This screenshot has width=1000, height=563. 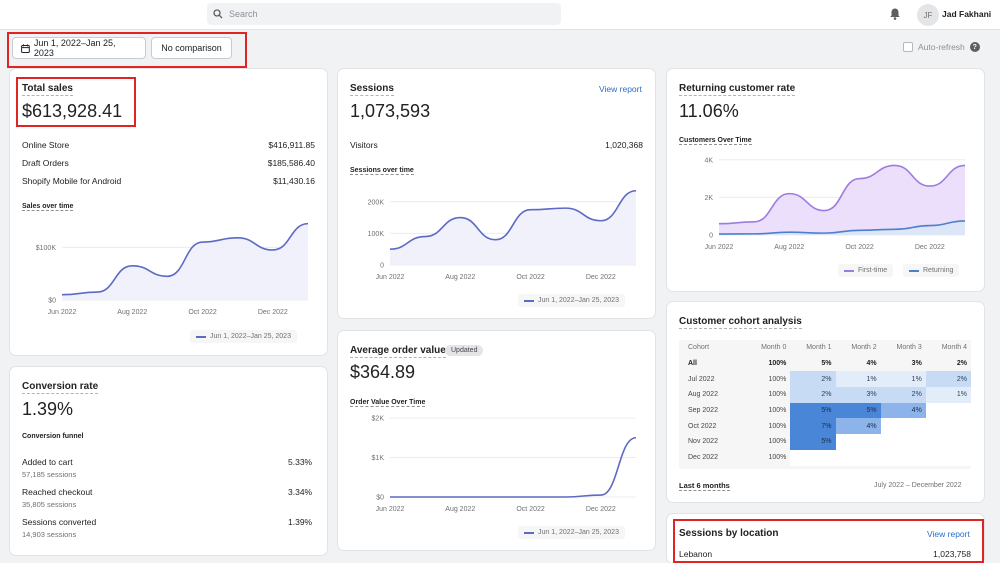 I want to click on aov-chart-title: Order Value Over Time, so click(x=388, y=403).